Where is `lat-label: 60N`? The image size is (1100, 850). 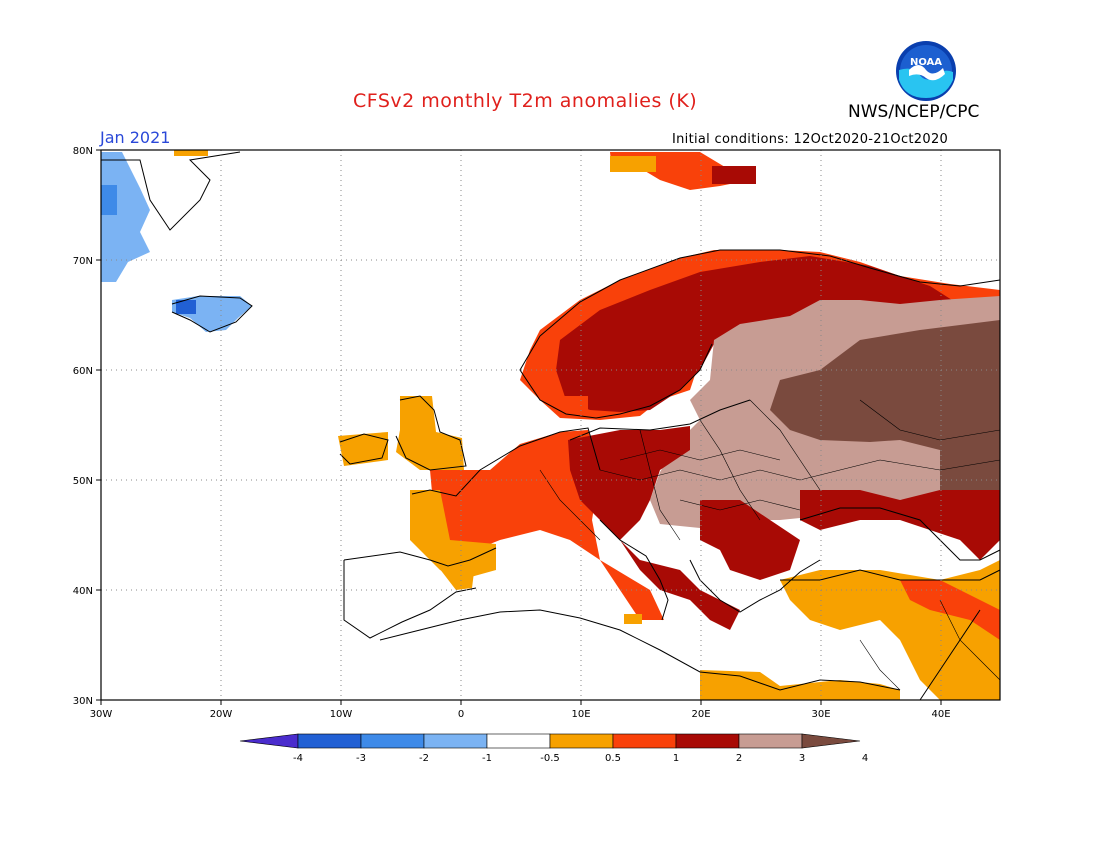
lat-label: 60N is located at coordinates (83, 371).